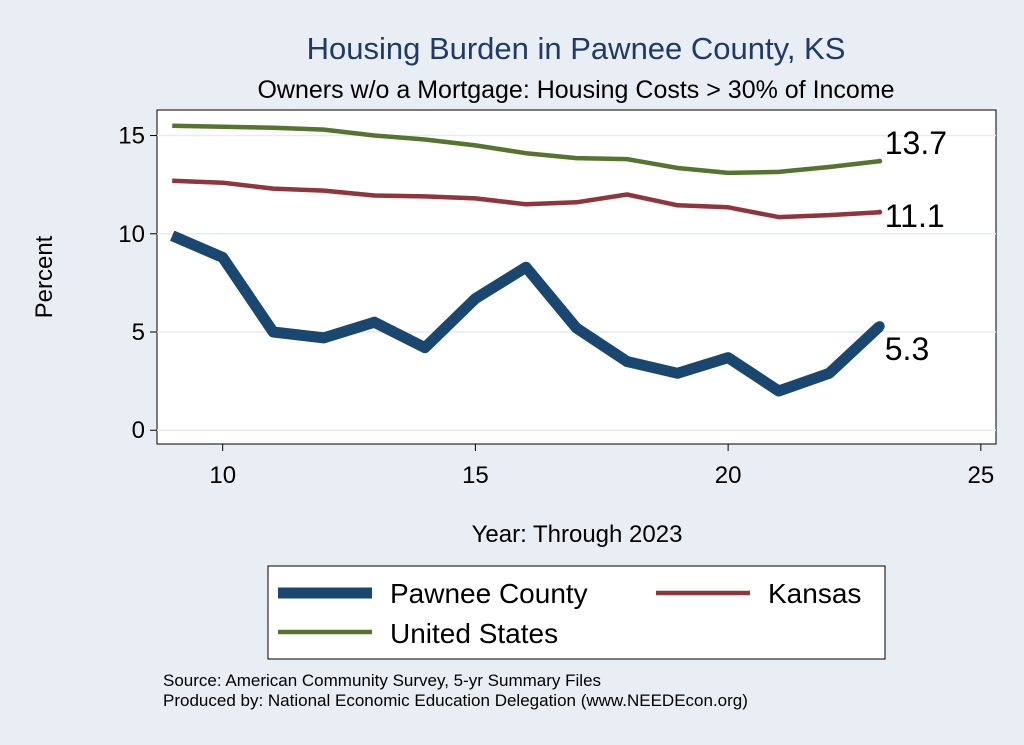 Image resolution: width=1024 pixels, height=745 pixels. I want to click on y-tick-label: 5, so click(138, 332).